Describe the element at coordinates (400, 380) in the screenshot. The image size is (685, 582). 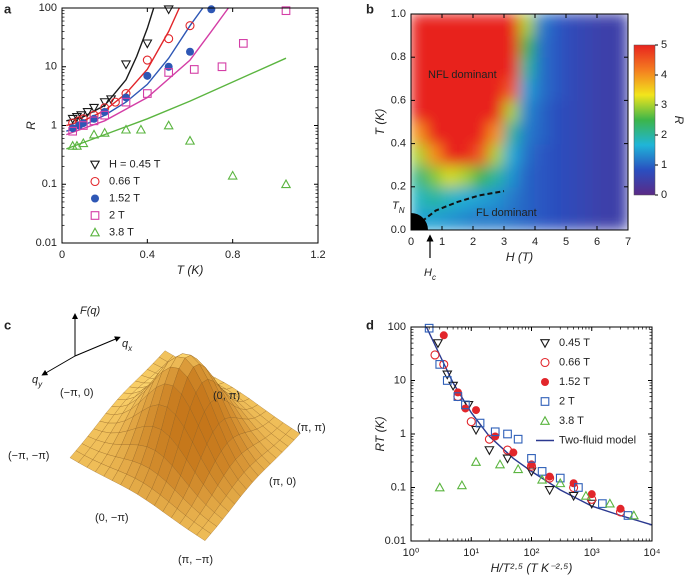
I see `y-tick-label: 10` at that location.